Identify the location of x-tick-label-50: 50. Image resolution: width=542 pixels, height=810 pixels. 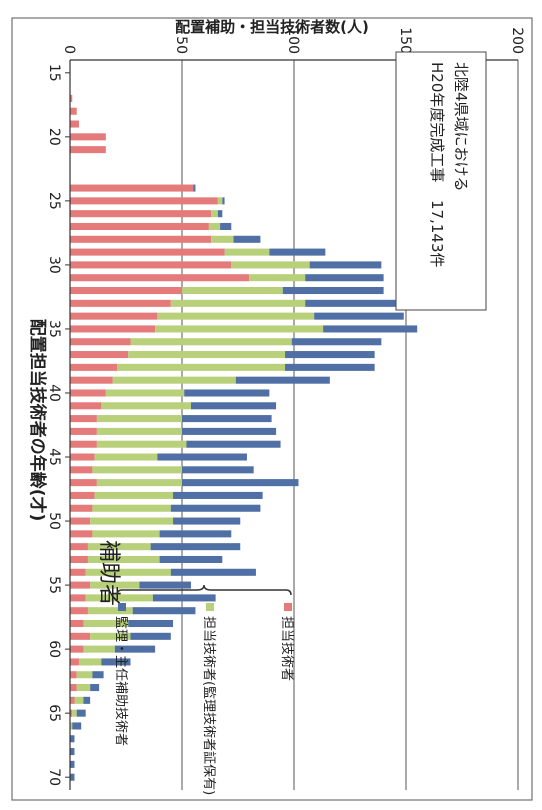
(54, 521).